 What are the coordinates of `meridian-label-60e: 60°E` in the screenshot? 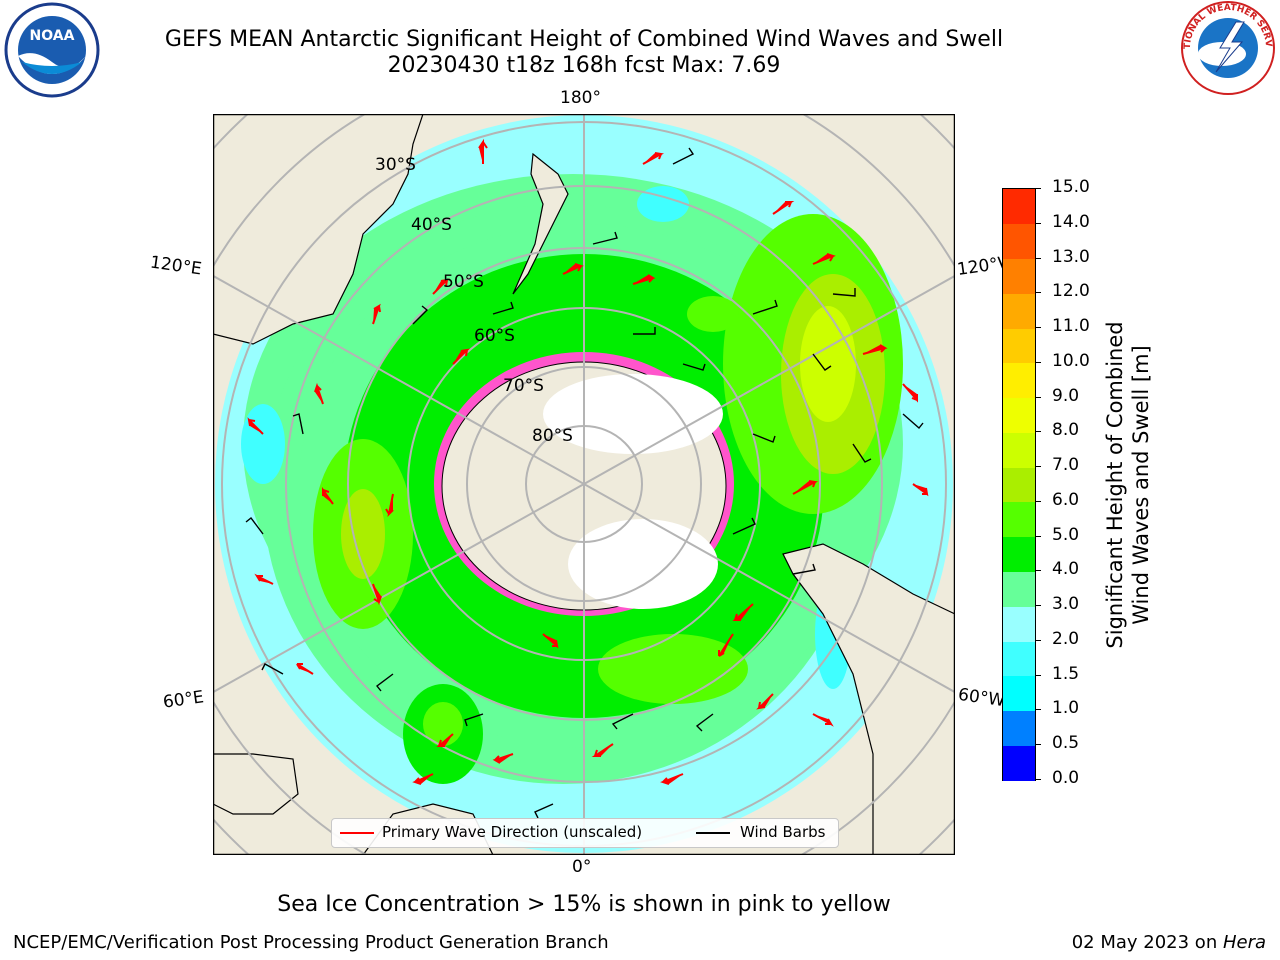 It's located at (183, 700).